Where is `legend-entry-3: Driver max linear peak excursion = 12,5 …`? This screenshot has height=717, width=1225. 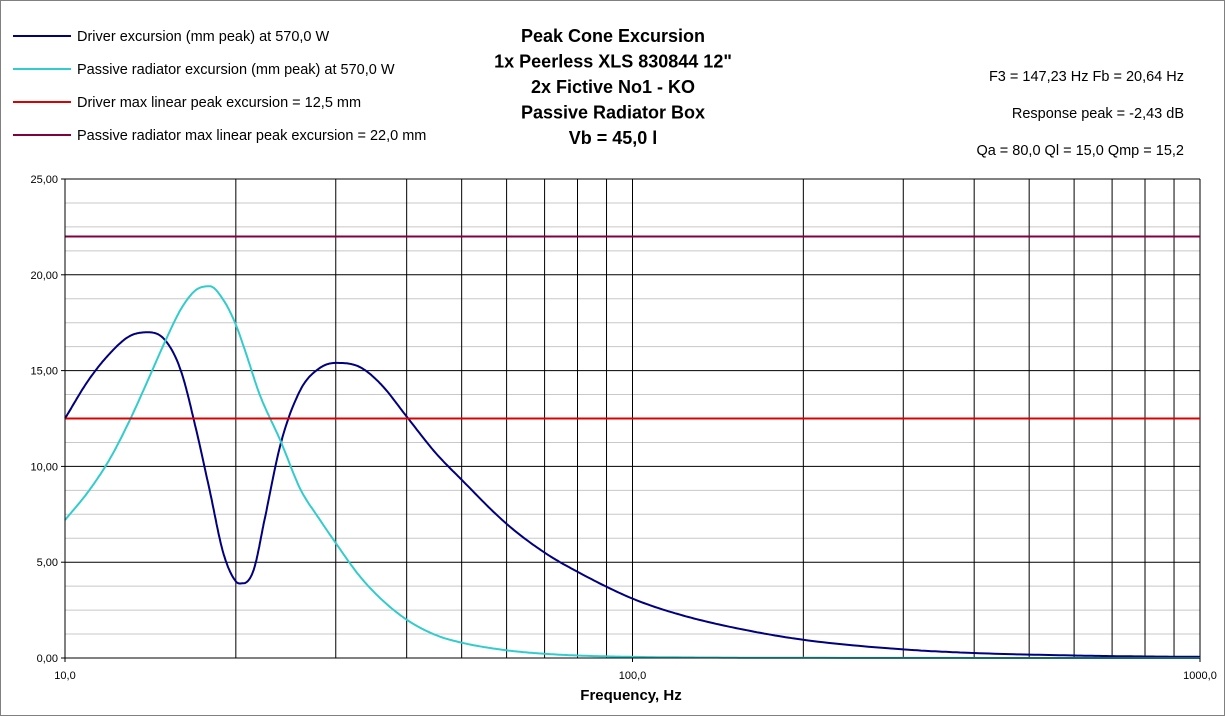 legend-entry-3: Driver max linear peak excursion = 12,5 … is located at coordinates (219, 103).